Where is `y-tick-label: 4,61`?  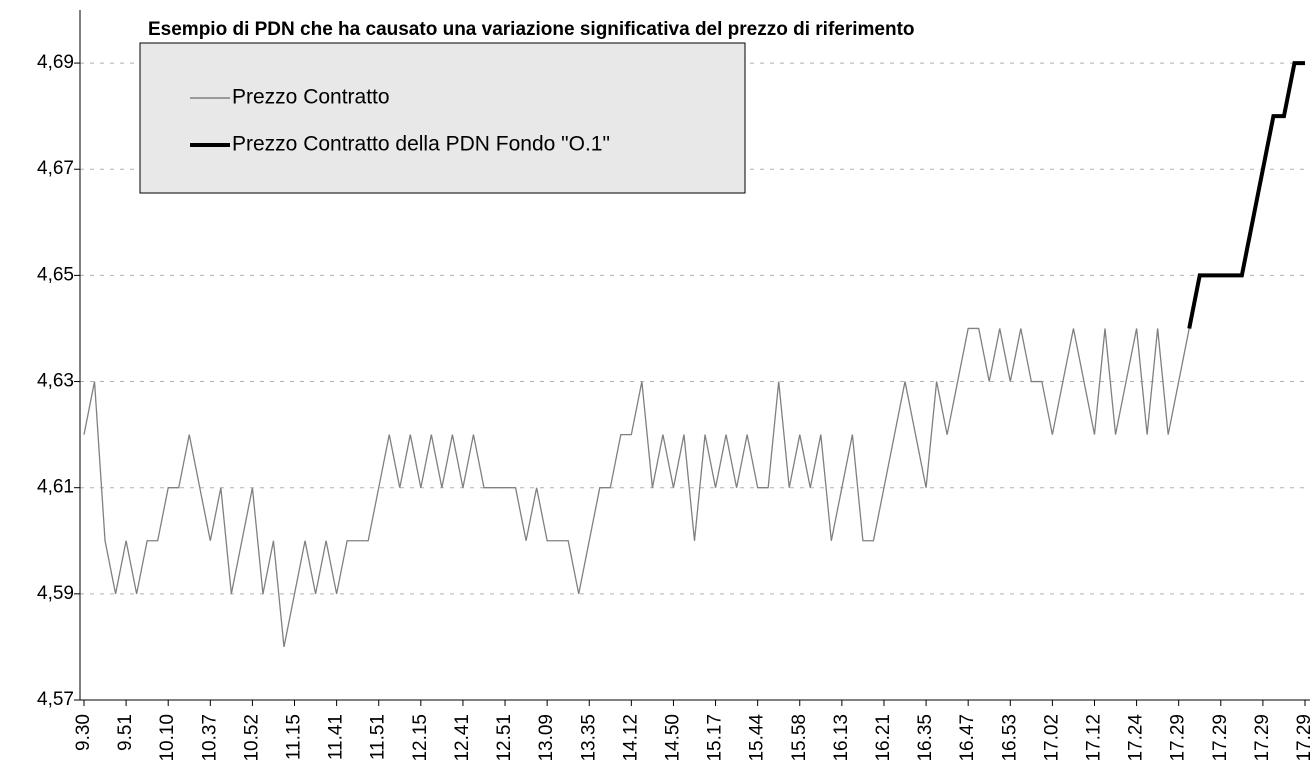 y-tick-label: 4,61 is located at coordinates (55, 487).